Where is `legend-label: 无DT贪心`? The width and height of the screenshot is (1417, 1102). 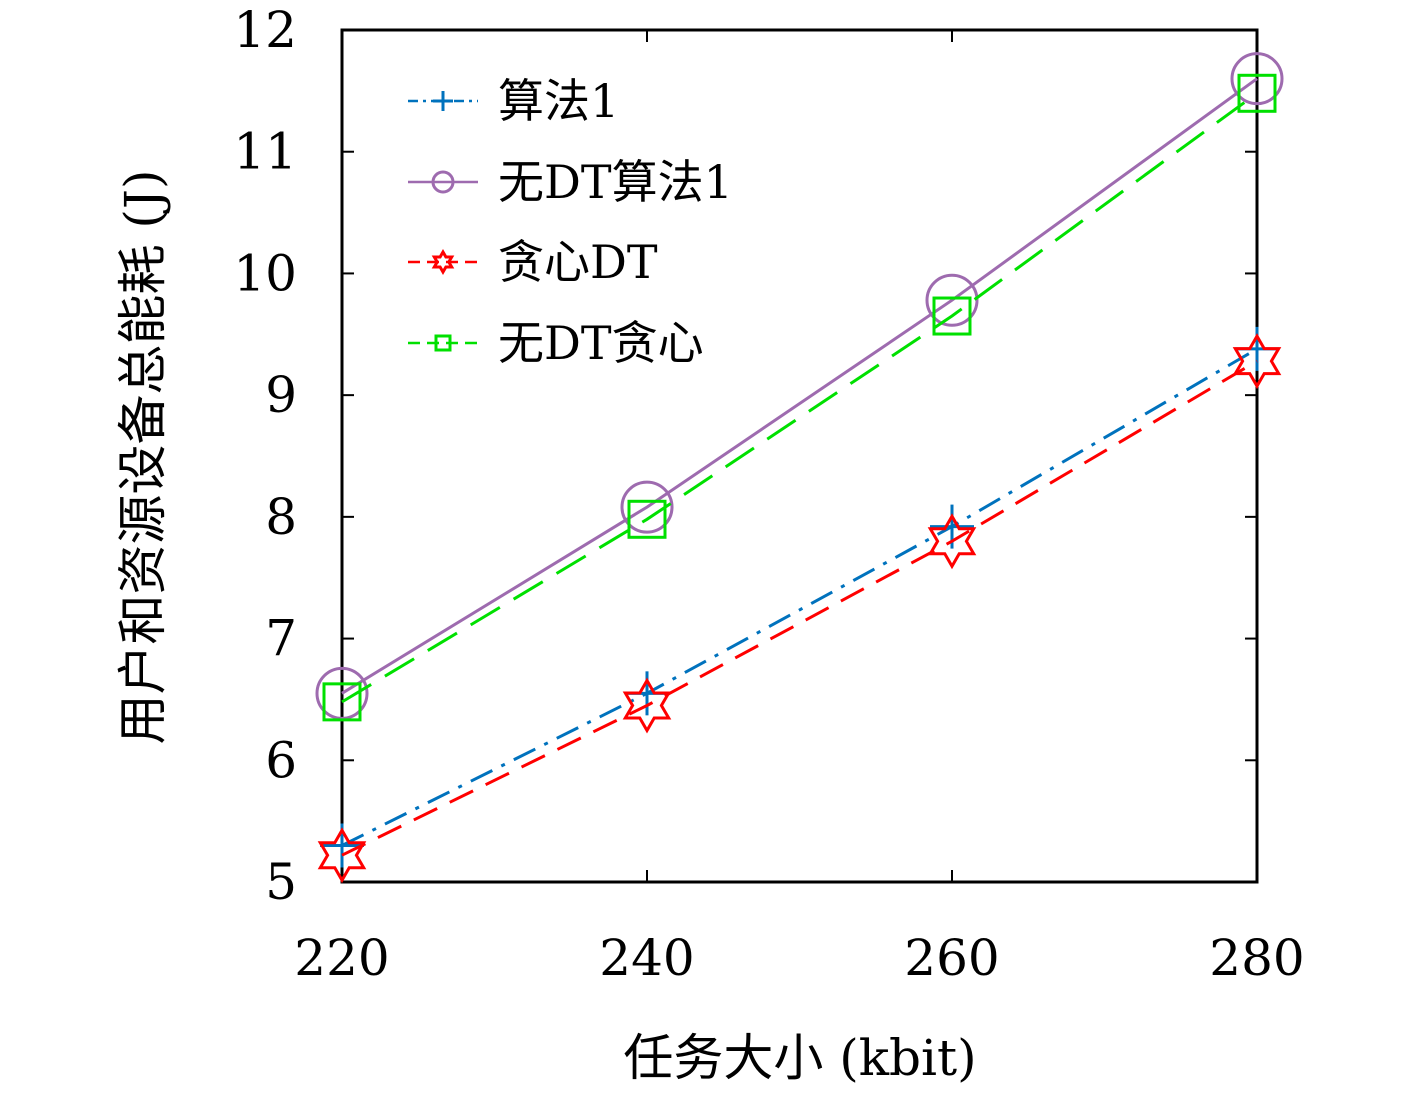
legend-label: 无DT贪心 is located at coordinates (601, 343).